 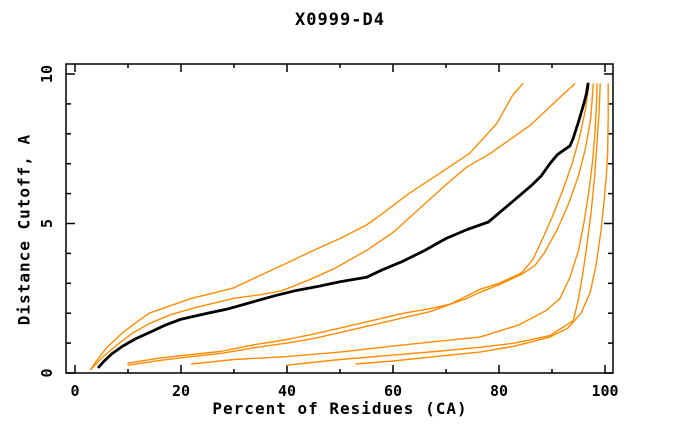 What do you see at coordinates (181, 391) in the screenshot?
I see `x-tick-label: 20` at bounding box center [181, 391].